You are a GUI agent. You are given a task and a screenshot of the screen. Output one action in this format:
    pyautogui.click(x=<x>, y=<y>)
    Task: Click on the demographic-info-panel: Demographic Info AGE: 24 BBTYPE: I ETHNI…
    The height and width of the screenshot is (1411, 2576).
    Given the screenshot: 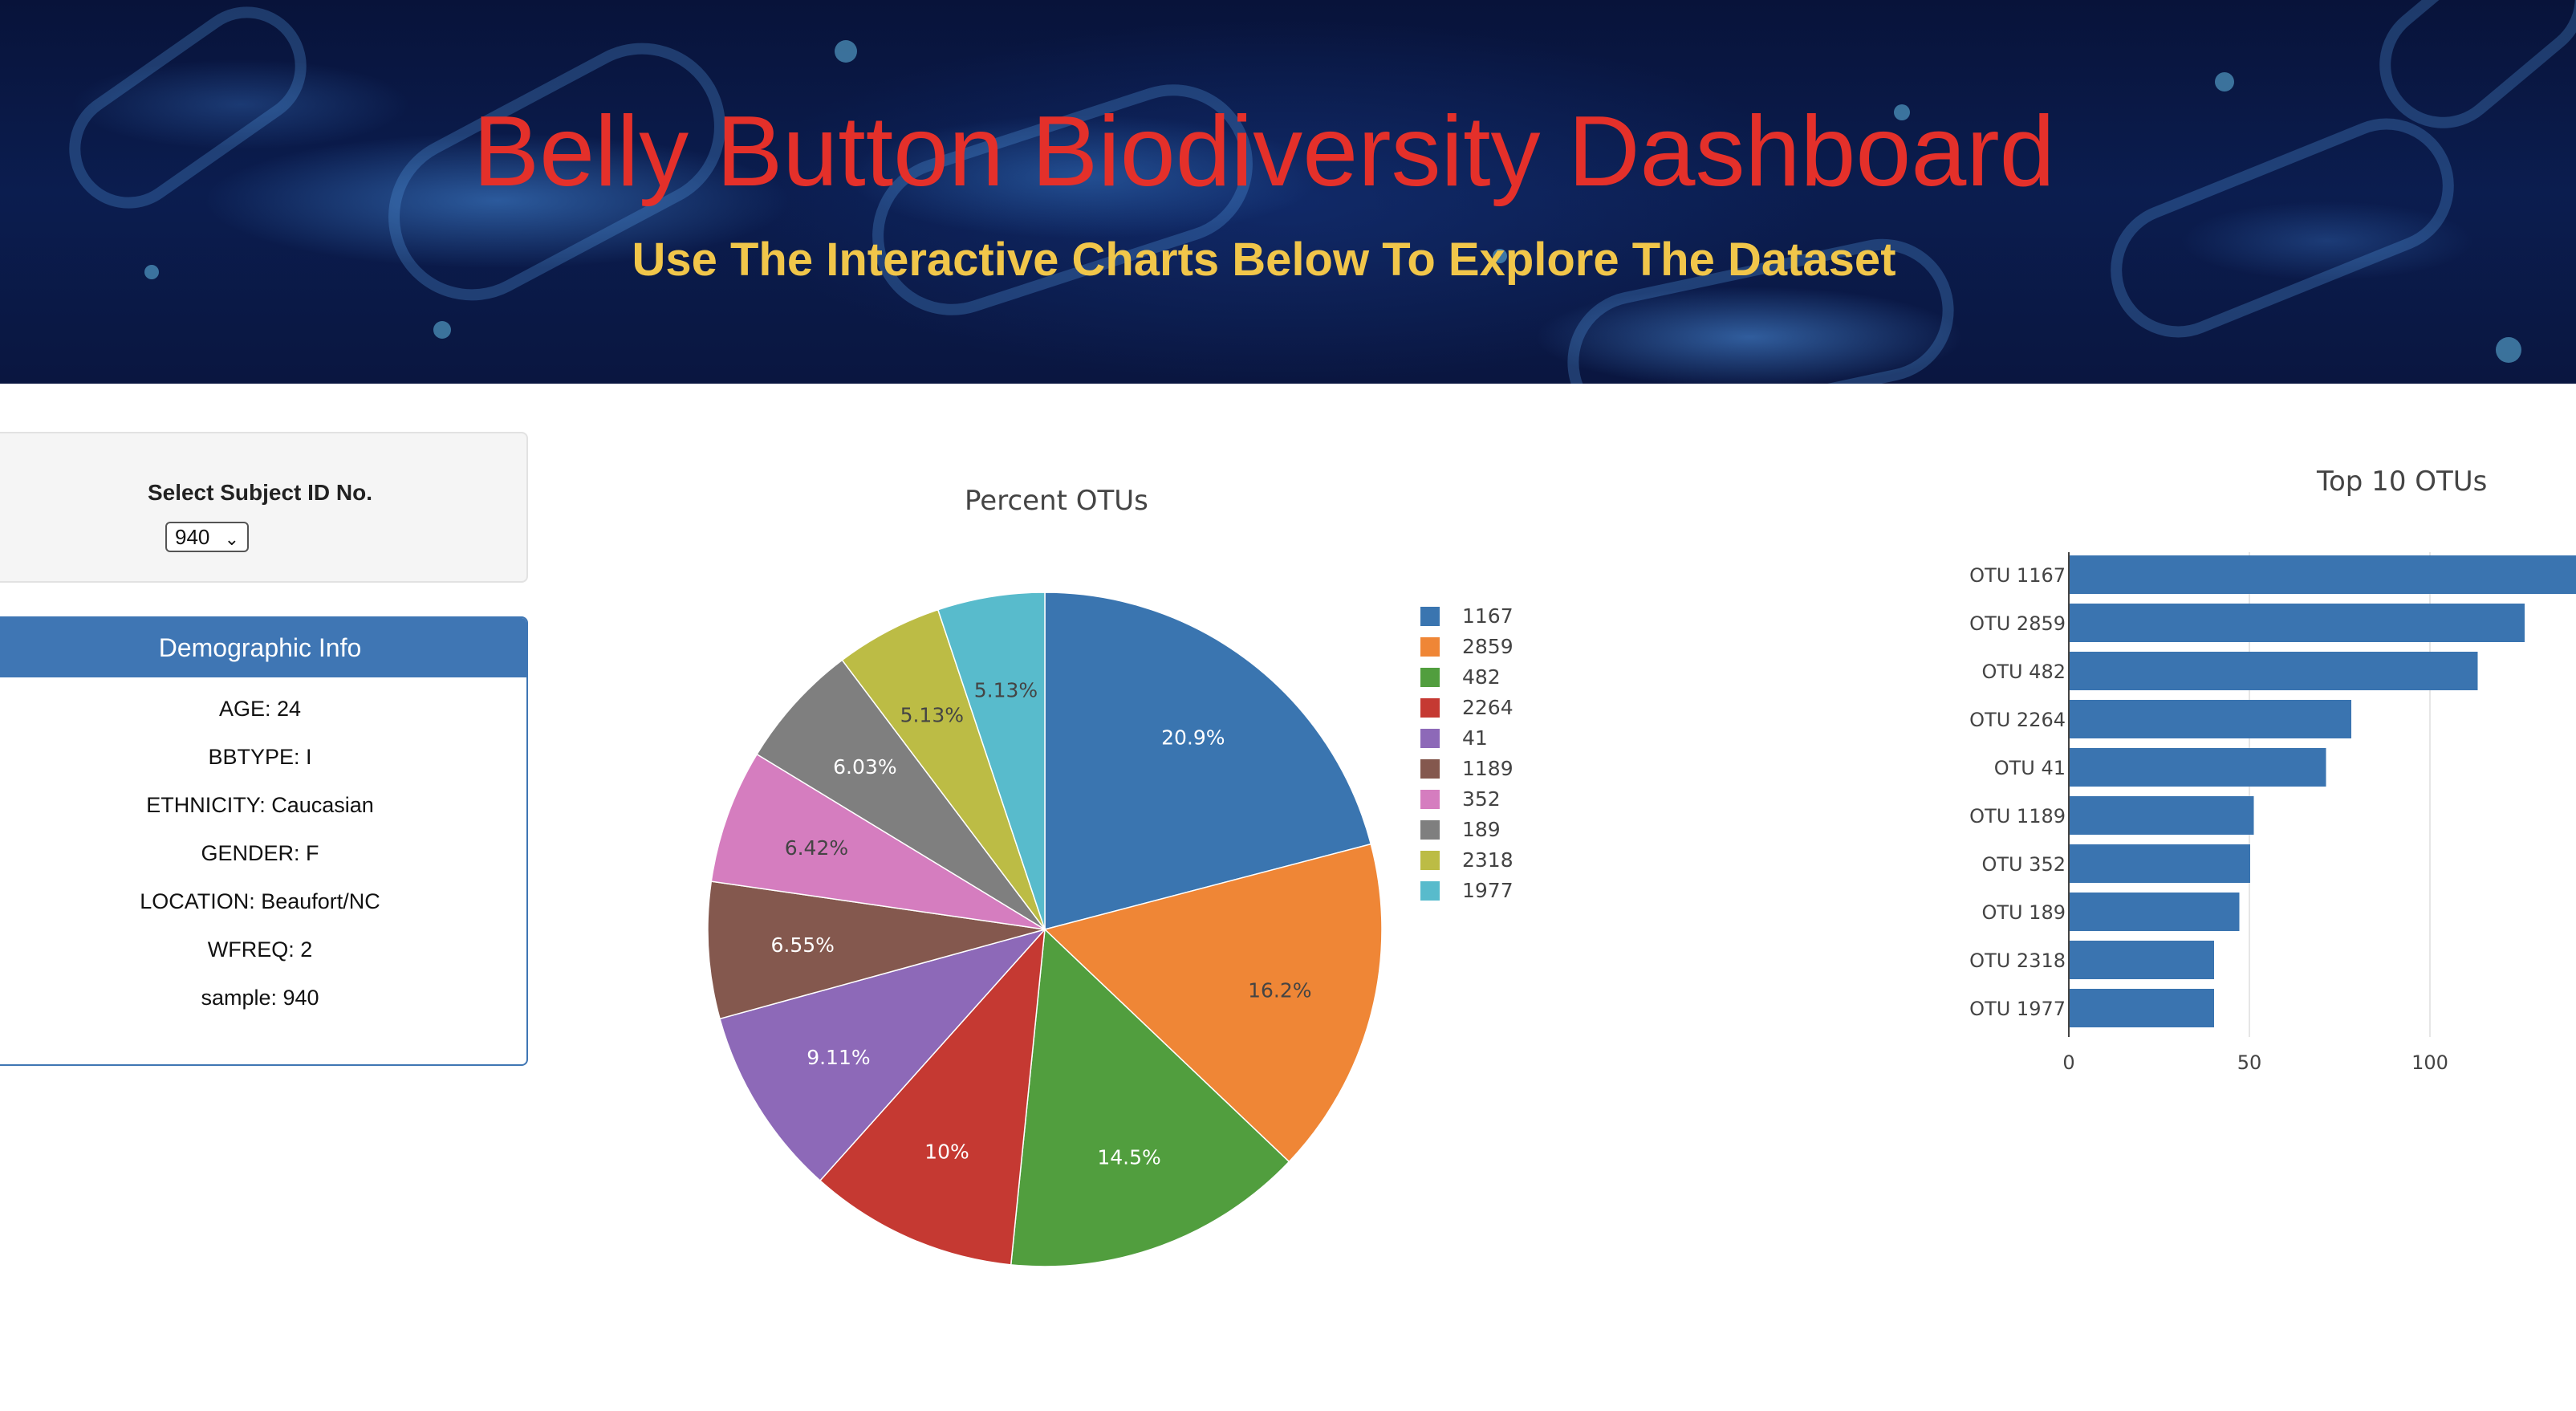 What is the action you would take?
    pyautogui.click(x=264, y=841)
    